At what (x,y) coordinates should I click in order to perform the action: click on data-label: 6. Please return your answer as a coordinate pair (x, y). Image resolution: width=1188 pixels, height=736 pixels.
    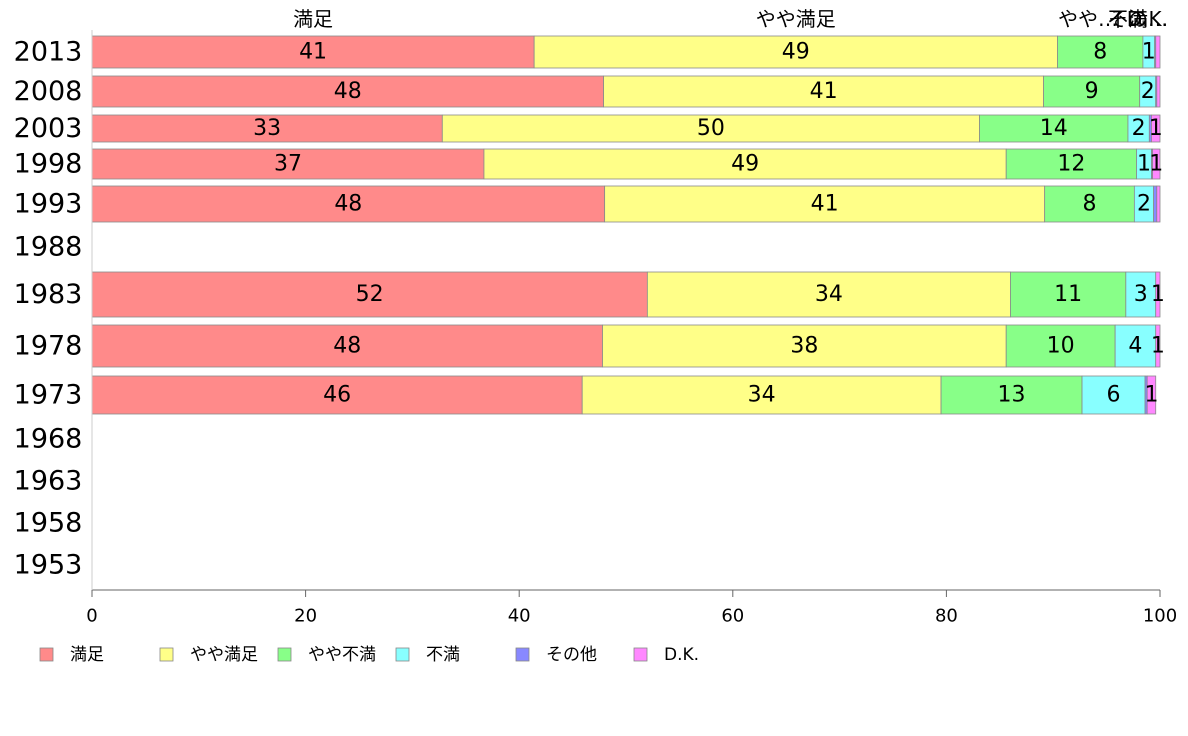
    Looking at the image, I should click on (1114, 395).